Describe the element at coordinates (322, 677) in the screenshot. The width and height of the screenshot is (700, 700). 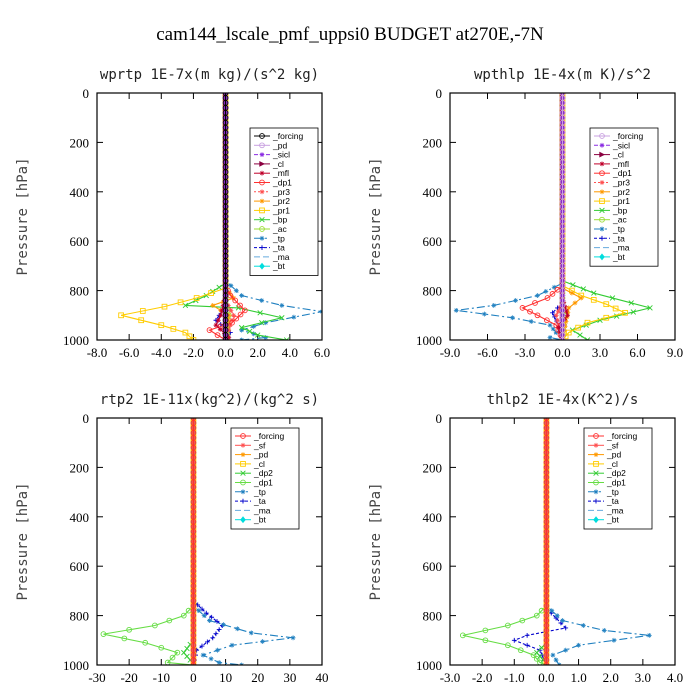
I see `x-tick-label: 40` at that location.